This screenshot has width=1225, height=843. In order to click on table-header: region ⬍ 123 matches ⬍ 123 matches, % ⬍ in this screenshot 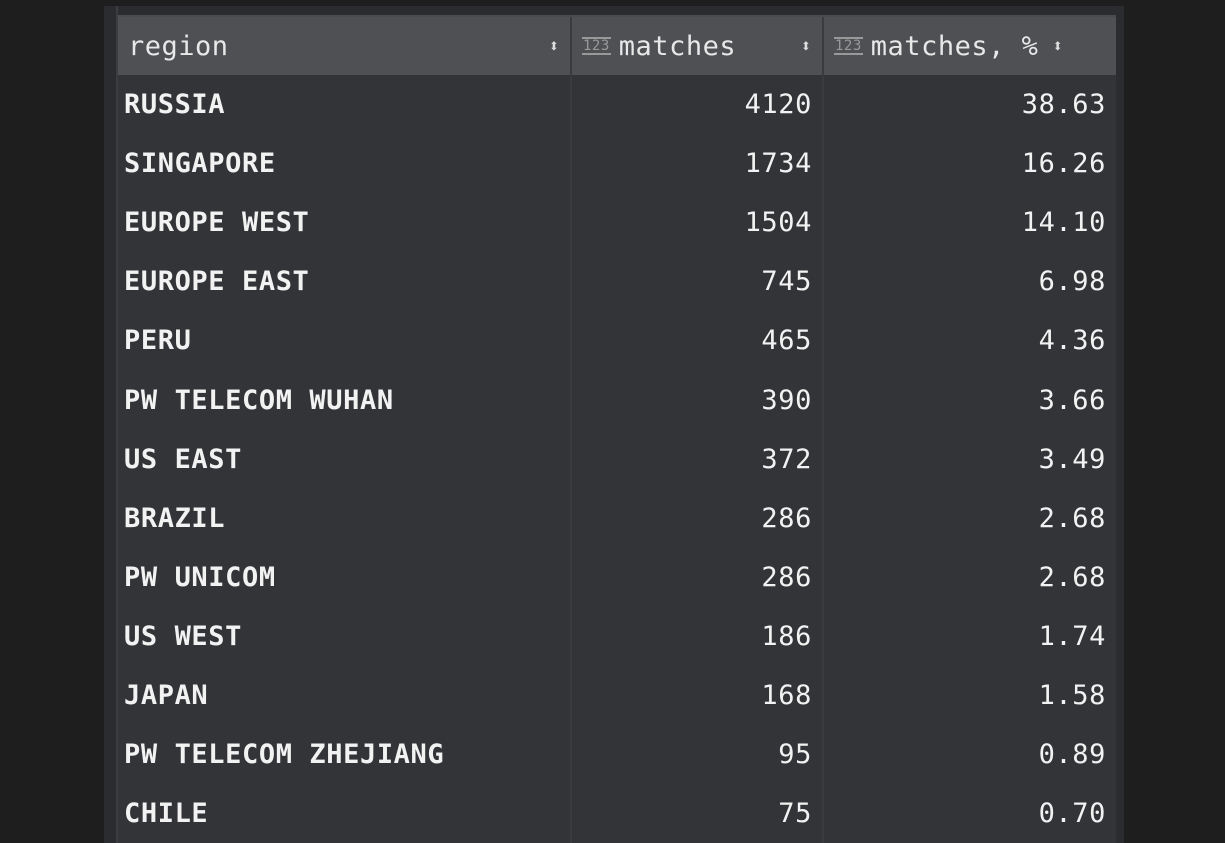, I will do `click(617, 46)`.